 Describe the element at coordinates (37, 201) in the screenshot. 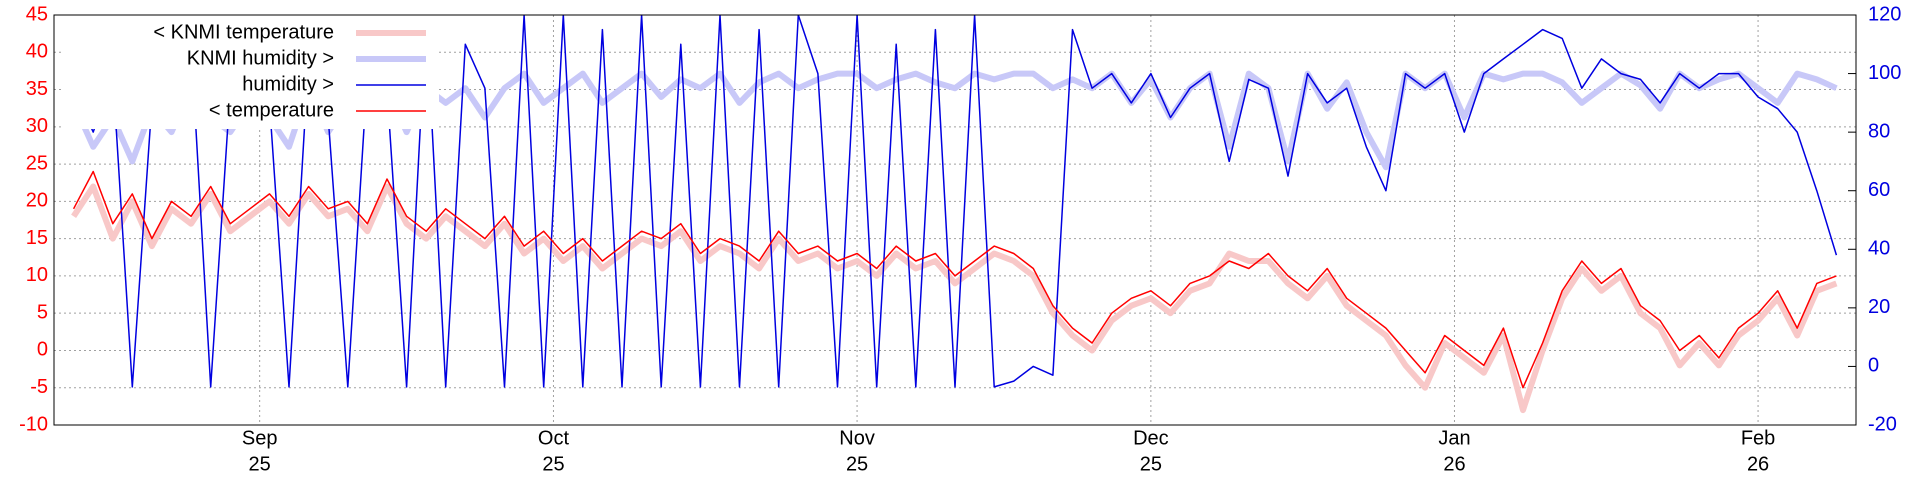

I see `y-tick-label: 20` at that location.